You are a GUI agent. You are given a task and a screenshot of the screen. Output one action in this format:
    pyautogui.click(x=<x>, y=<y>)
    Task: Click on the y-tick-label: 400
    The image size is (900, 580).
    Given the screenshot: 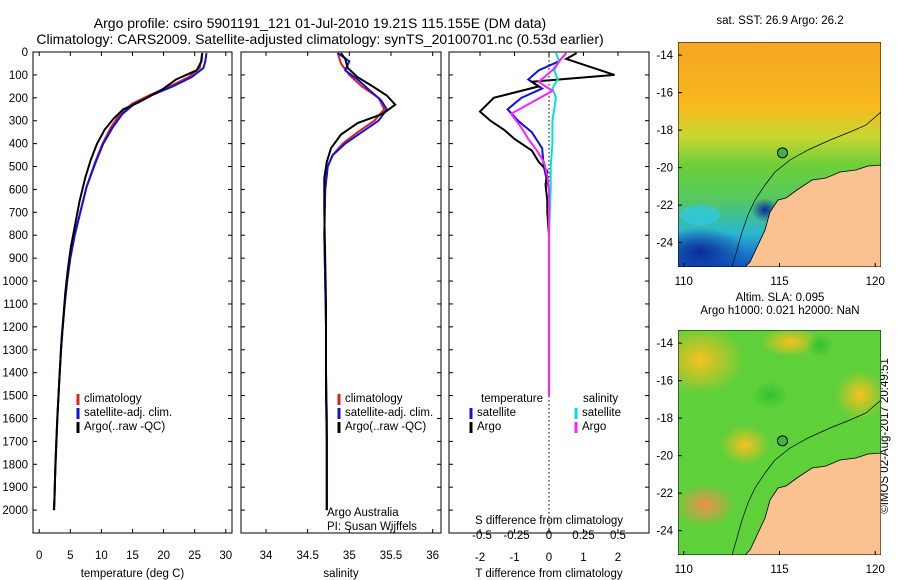 What is the action you would take?
    pyautogui.click(x=18, y=145)
    